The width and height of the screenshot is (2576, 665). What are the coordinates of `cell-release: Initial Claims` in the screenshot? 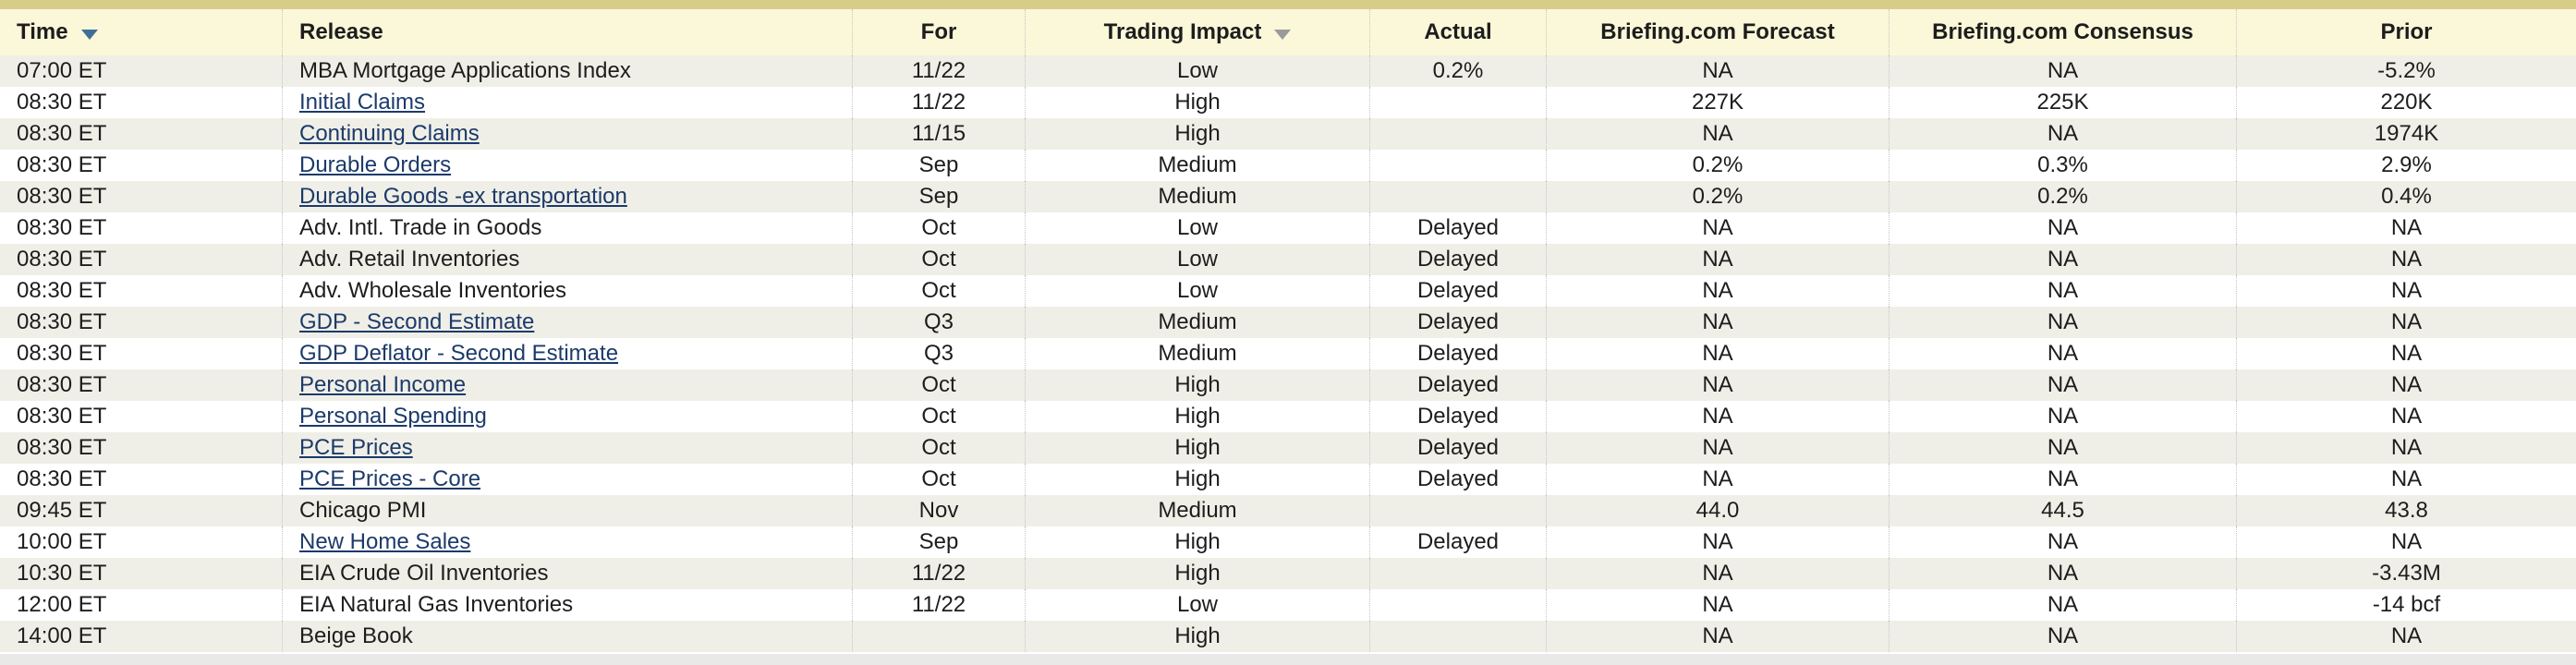 It's located at (567, 102).